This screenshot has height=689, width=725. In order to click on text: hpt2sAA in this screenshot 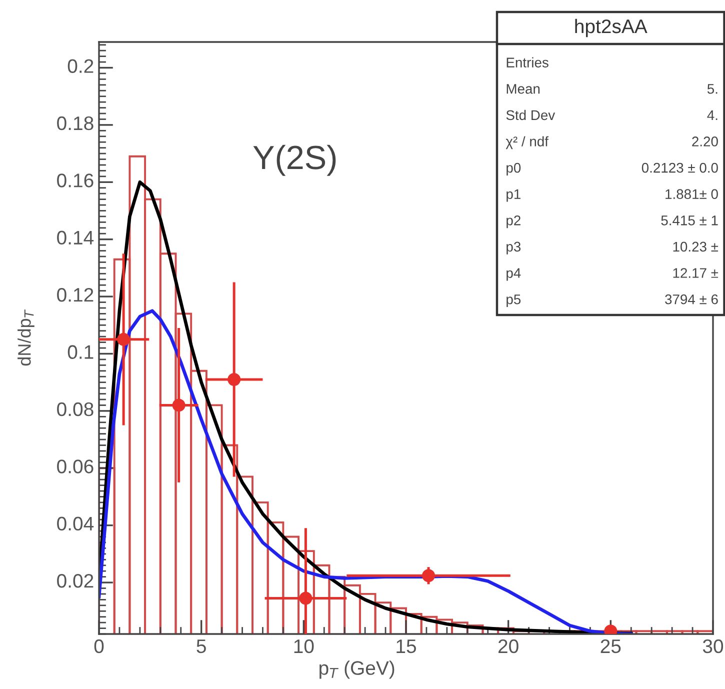, I will do `click(611, 28)`.